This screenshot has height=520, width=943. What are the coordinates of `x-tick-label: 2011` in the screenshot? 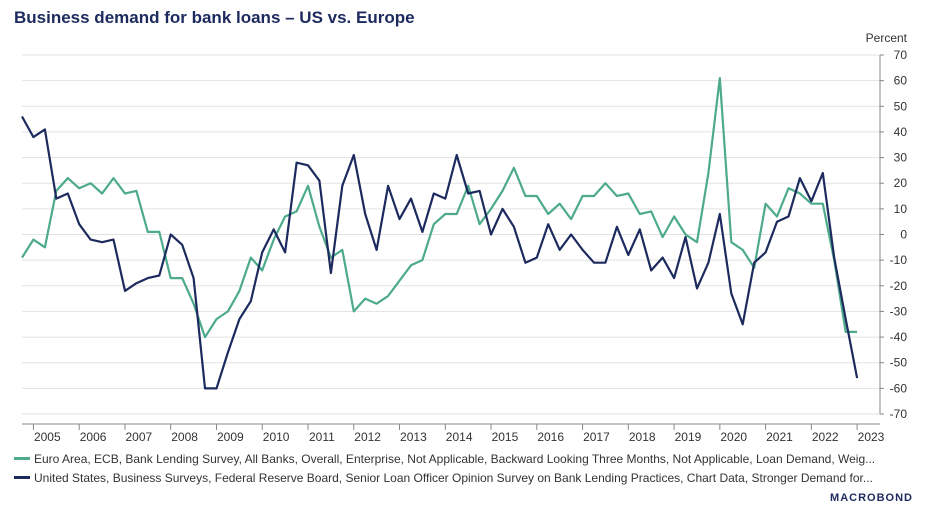 It's located at (322, 437).